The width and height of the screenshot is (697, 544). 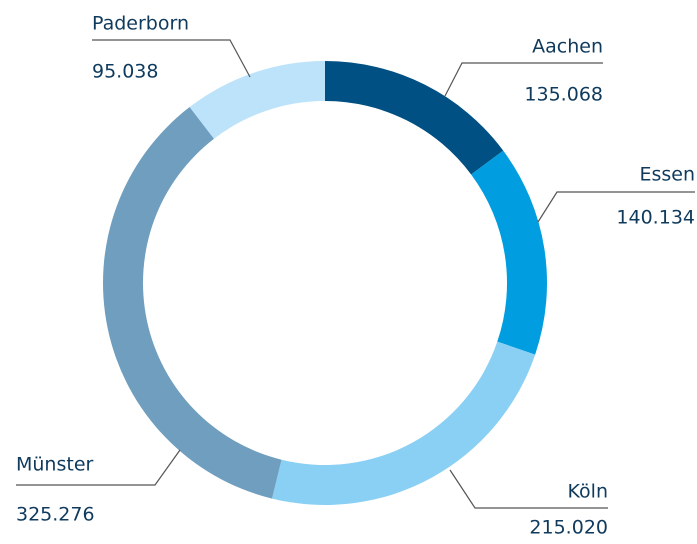 What do you see at coordinates (567, 47) in the screenshot?
I see `slice-label: Aachen` at bounding box center [567, 47].